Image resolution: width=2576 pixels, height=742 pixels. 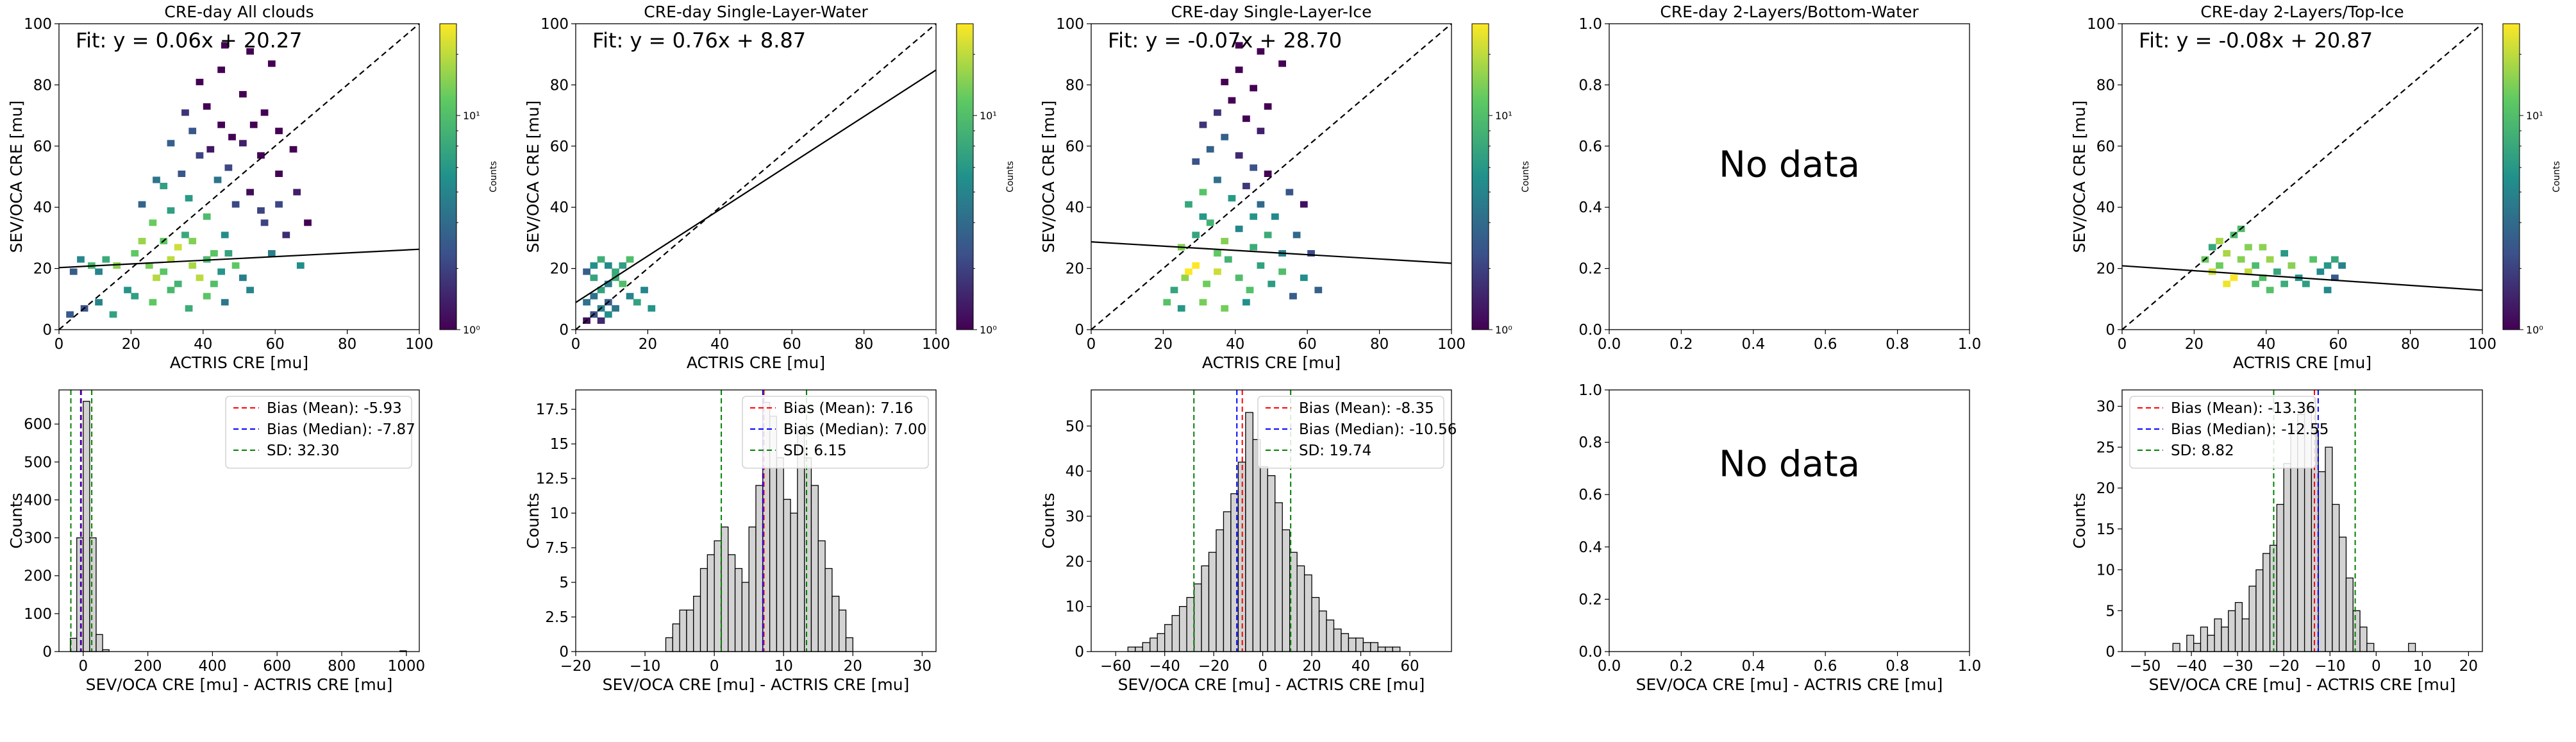 What do you see at coordinates (148, 666) in the screenshot?
I see `x-tick-label: 200` at bounding box center [148, 666].